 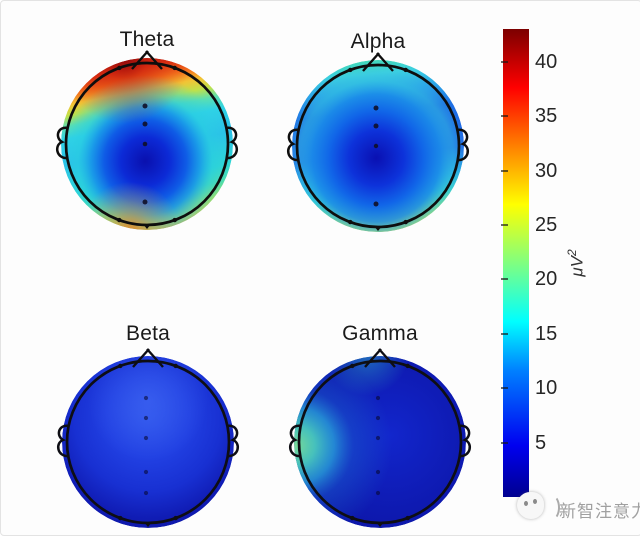 I want to click on colorbar-tick-10: 10, so click(x=546, y=388).